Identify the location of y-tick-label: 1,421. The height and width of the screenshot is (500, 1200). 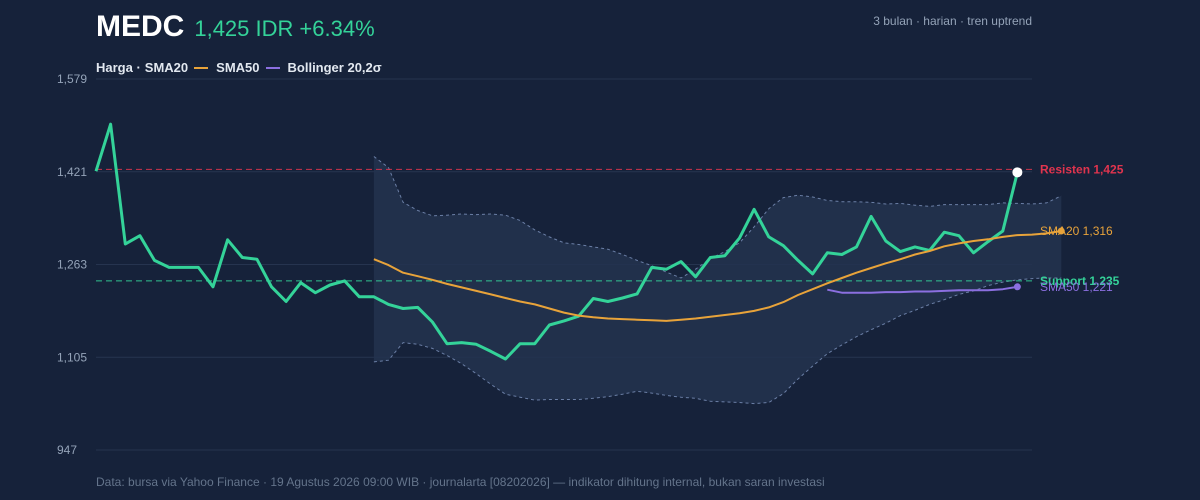
(72, 172).